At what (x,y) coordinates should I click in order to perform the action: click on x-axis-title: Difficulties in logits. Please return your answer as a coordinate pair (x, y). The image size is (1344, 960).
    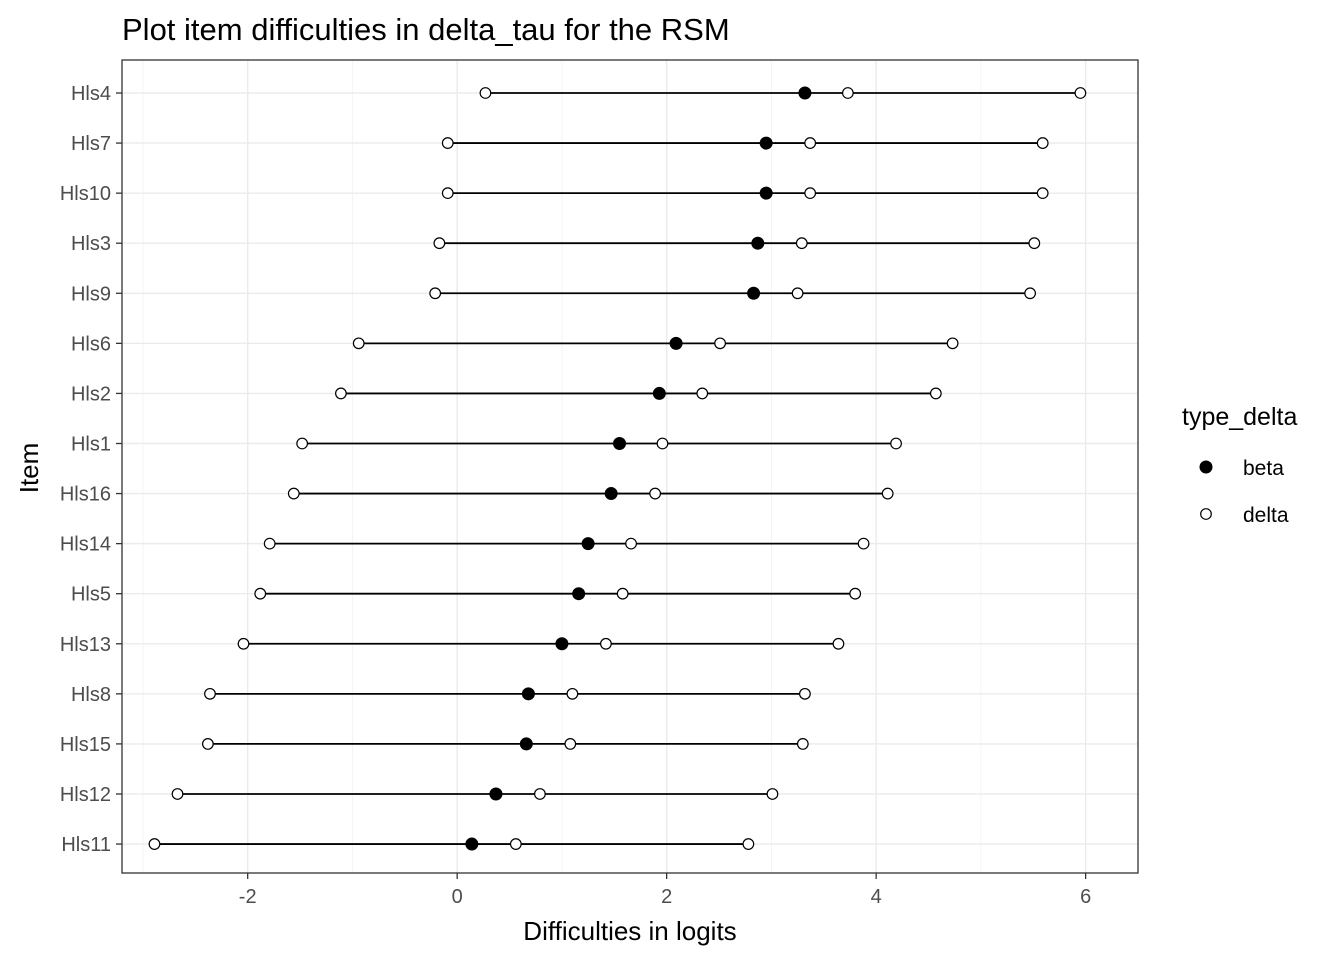
    Looking at the image, I should click on (629, 931).